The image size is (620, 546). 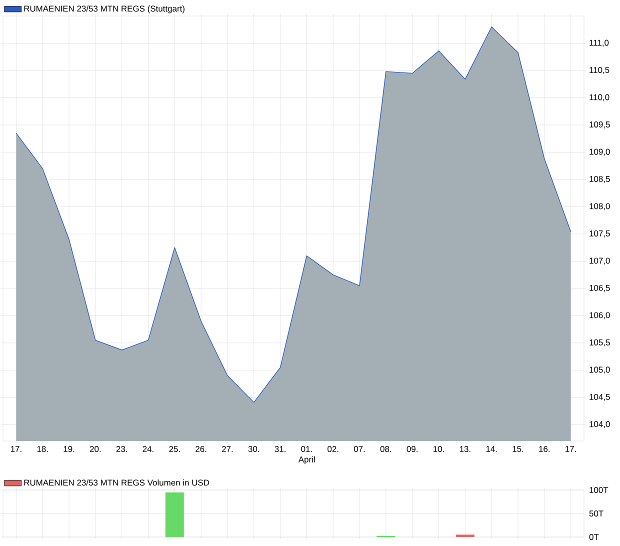 I want to click on x-tick-label: 30., so click(x=253, y=449).